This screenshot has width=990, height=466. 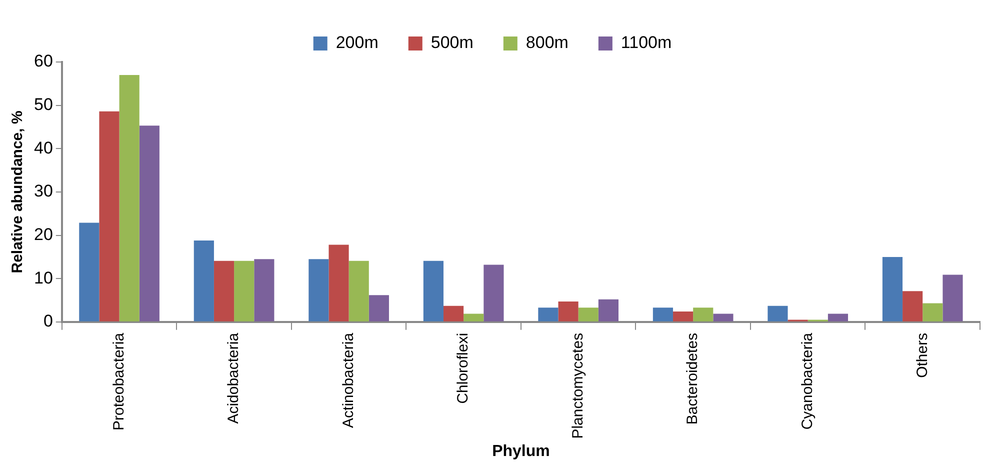 What do you see at coordinates (43, 61) in the screenshot?
I see `y-tick-label: 60` at bounding box center [43, 61].